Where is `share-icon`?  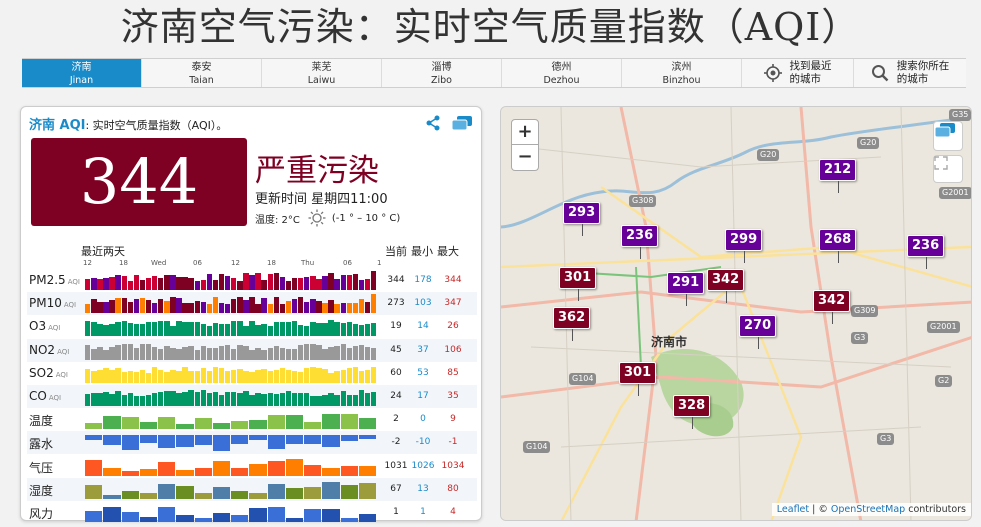
share-icon is located at coordinates (433, 123).